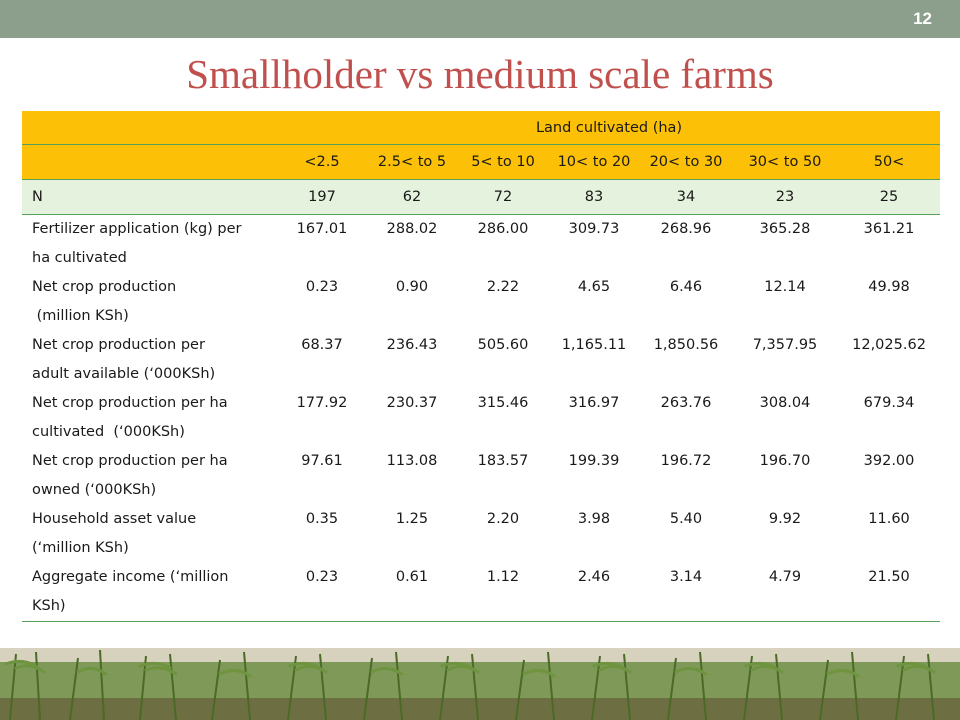  What do you see at coordinates (150, 197) in the screenshot?
I see `row-label: N` at bounding box center [150, 197].